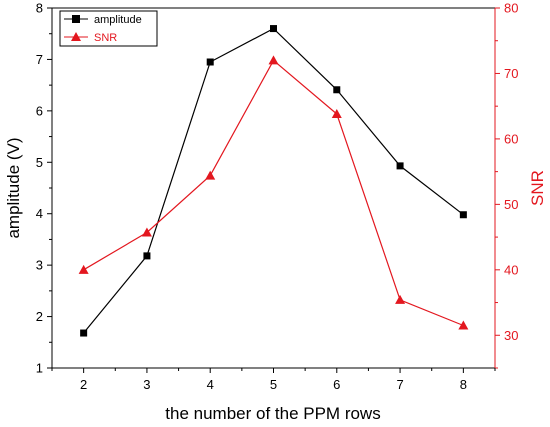 Image resolution: width=550 pixels, height=427 pixels. What do you see at coordinates (511, 269) in the screenshot?
I see `y-right-tick-label: 40` at bounding box center [511, 269].